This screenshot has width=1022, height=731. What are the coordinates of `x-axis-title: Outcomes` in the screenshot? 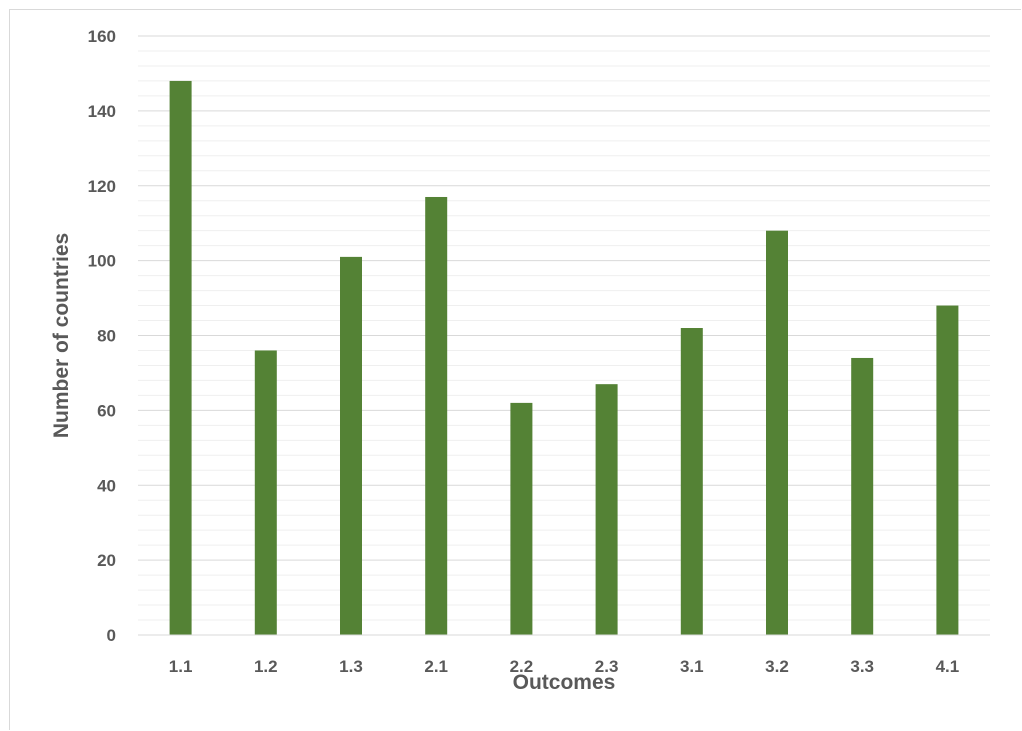 It's located at (564, 682).